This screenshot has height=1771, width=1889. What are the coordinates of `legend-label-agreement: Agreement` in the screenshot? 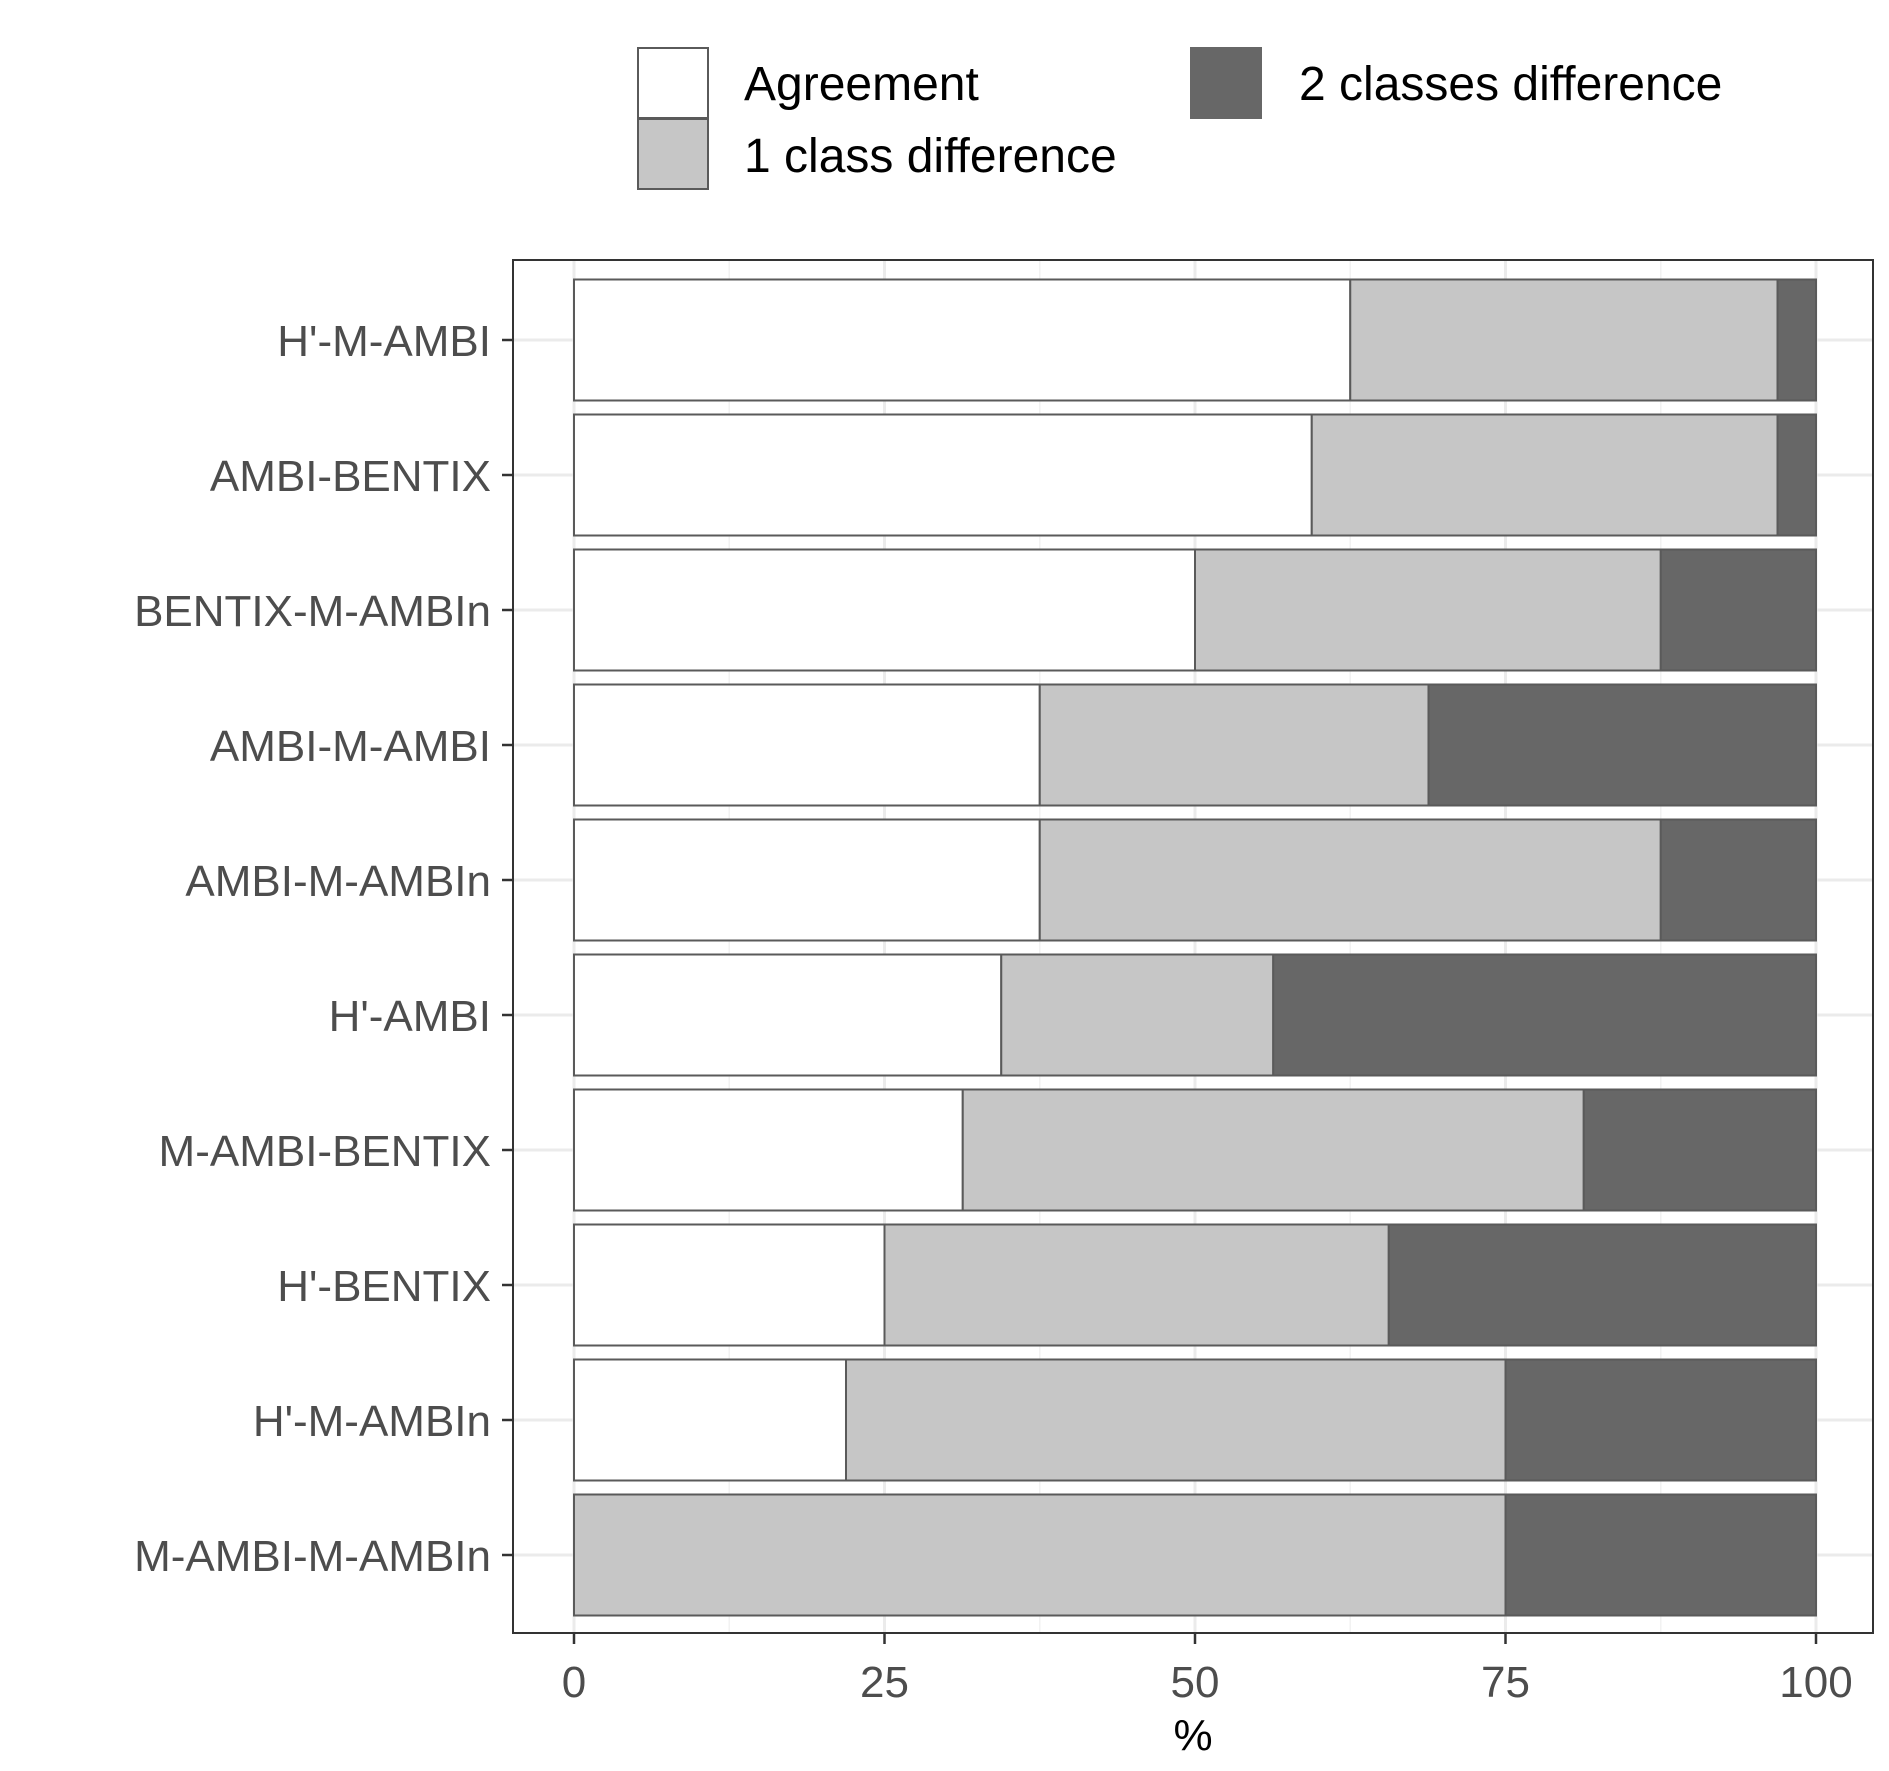 It's located at (861, 84).